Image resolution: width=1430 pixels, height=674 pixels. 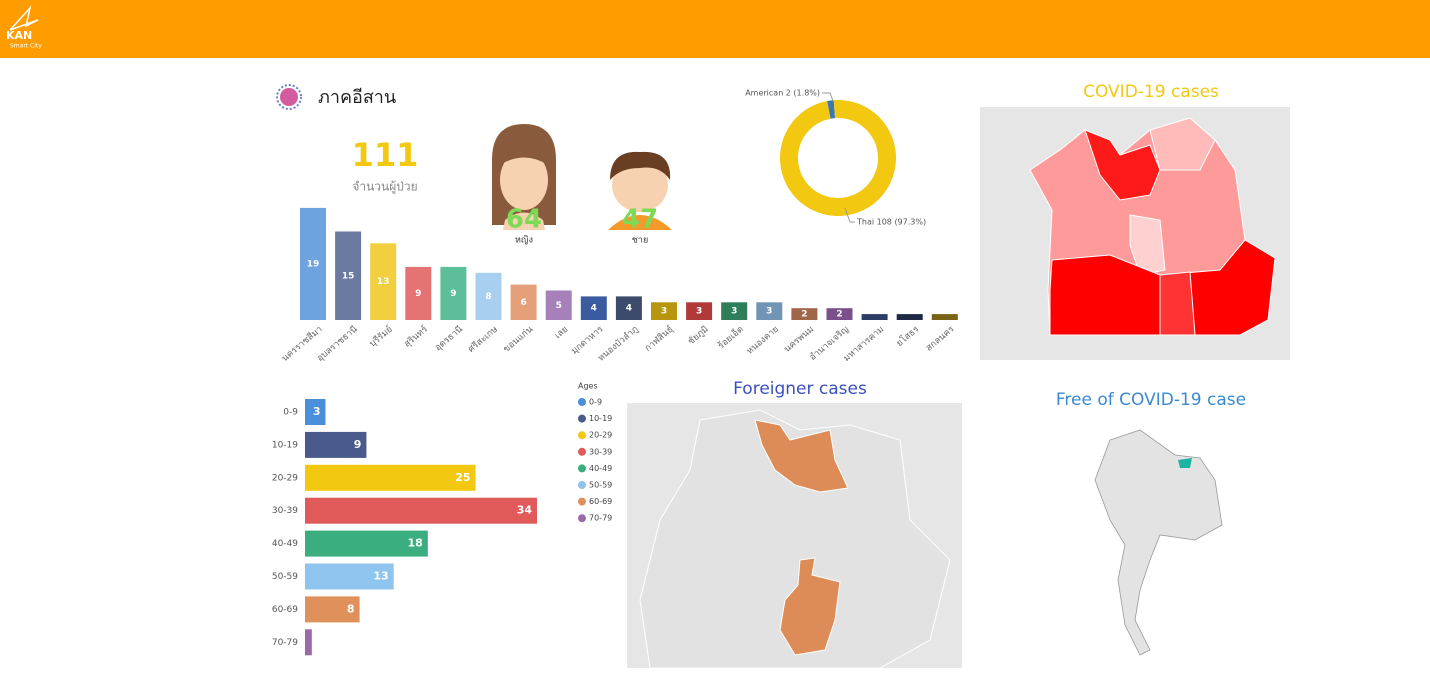 What do you see at coordinates (518, 340) in the screenshot?
I see `x-tick-label: ขอนแก่น` at bounding box center [518, 340].